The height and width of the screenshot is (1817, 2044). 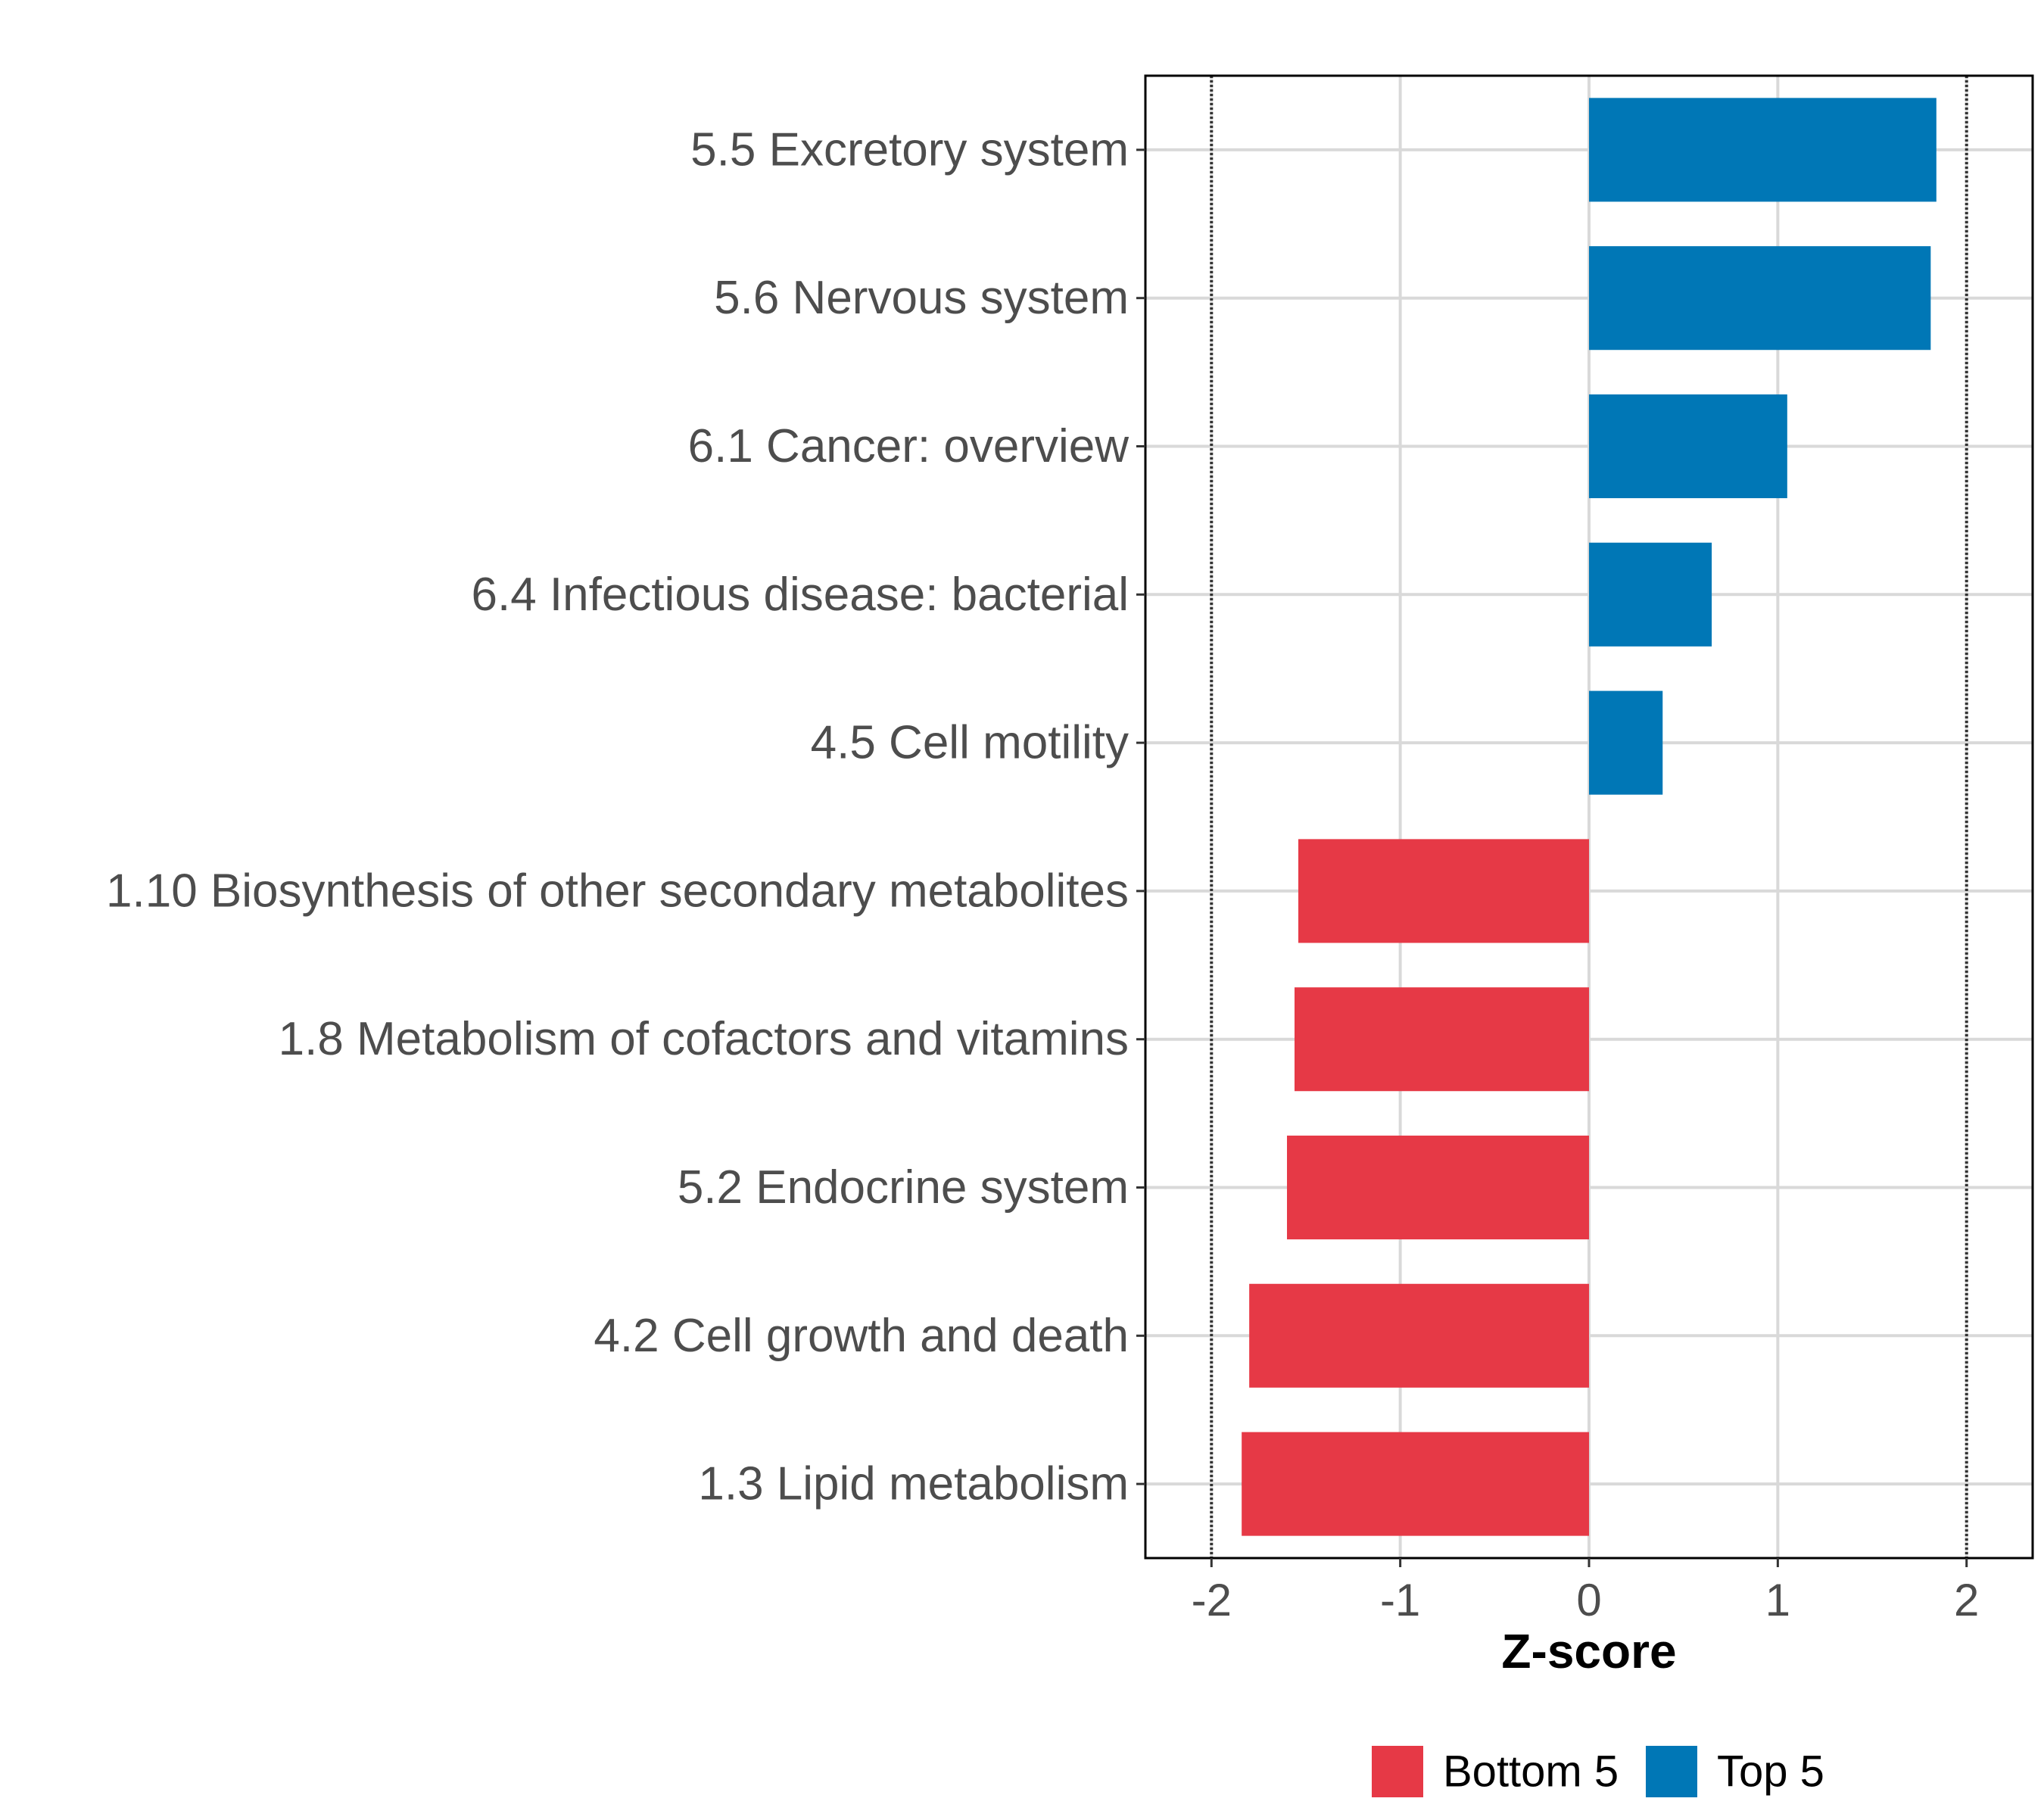 I want to click on y-tick-label: 4.5 Cell motility, so click(x=970, y=743).